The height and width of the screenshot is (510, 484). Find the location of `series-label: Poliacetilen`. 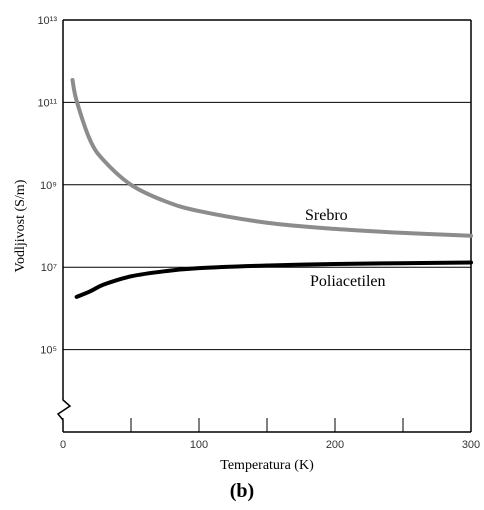

series-label: Poliacetilen is located at coordinates (348, 281).